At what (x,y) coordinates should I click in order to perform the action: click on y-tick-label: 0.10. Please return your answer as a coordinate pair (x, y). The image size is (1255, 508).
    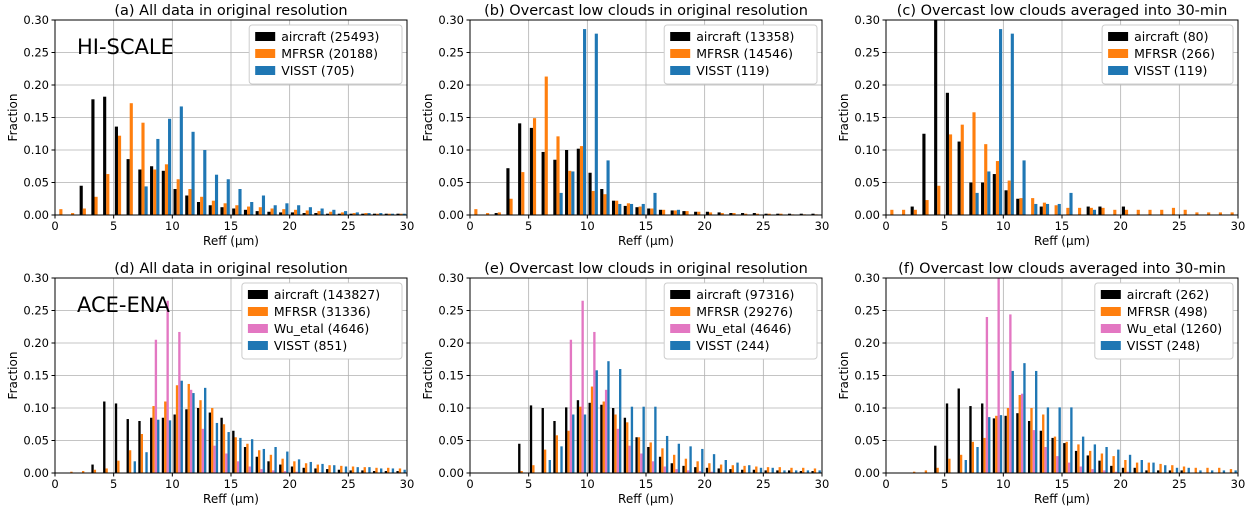
    Looking at the image, I should click on (36, 408).